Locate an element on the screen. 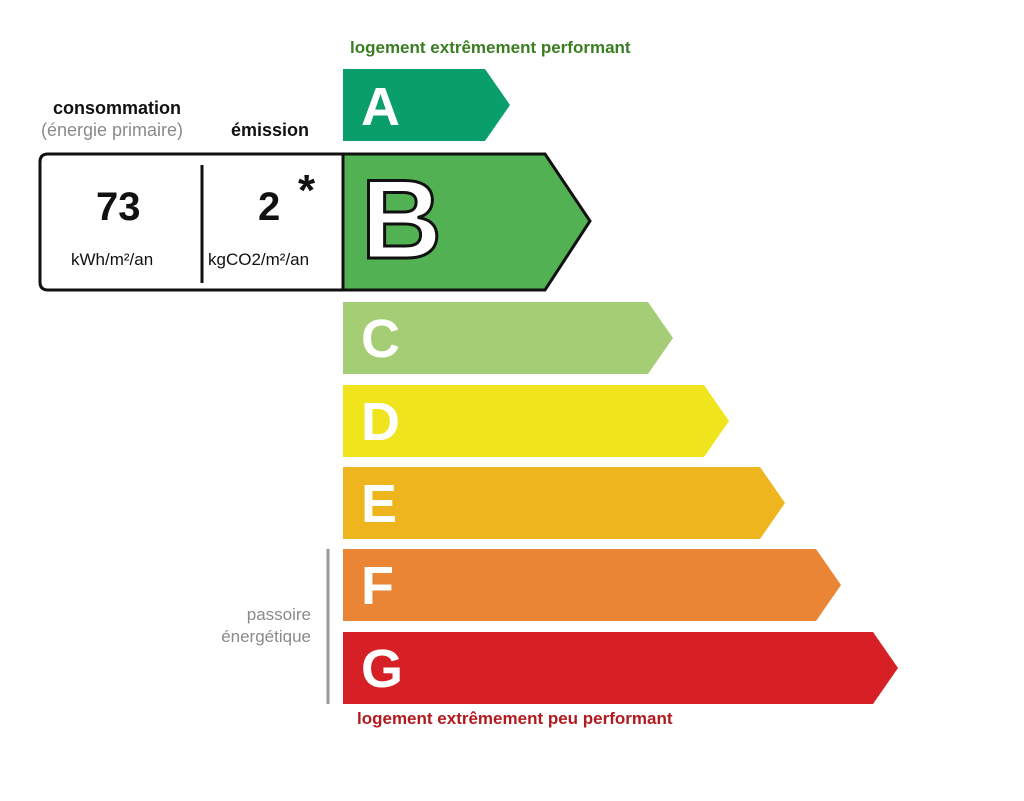 Image resolution: width=1024 pixels, height=801 pixels. letter-e: E is located at coordinates (379, 504).